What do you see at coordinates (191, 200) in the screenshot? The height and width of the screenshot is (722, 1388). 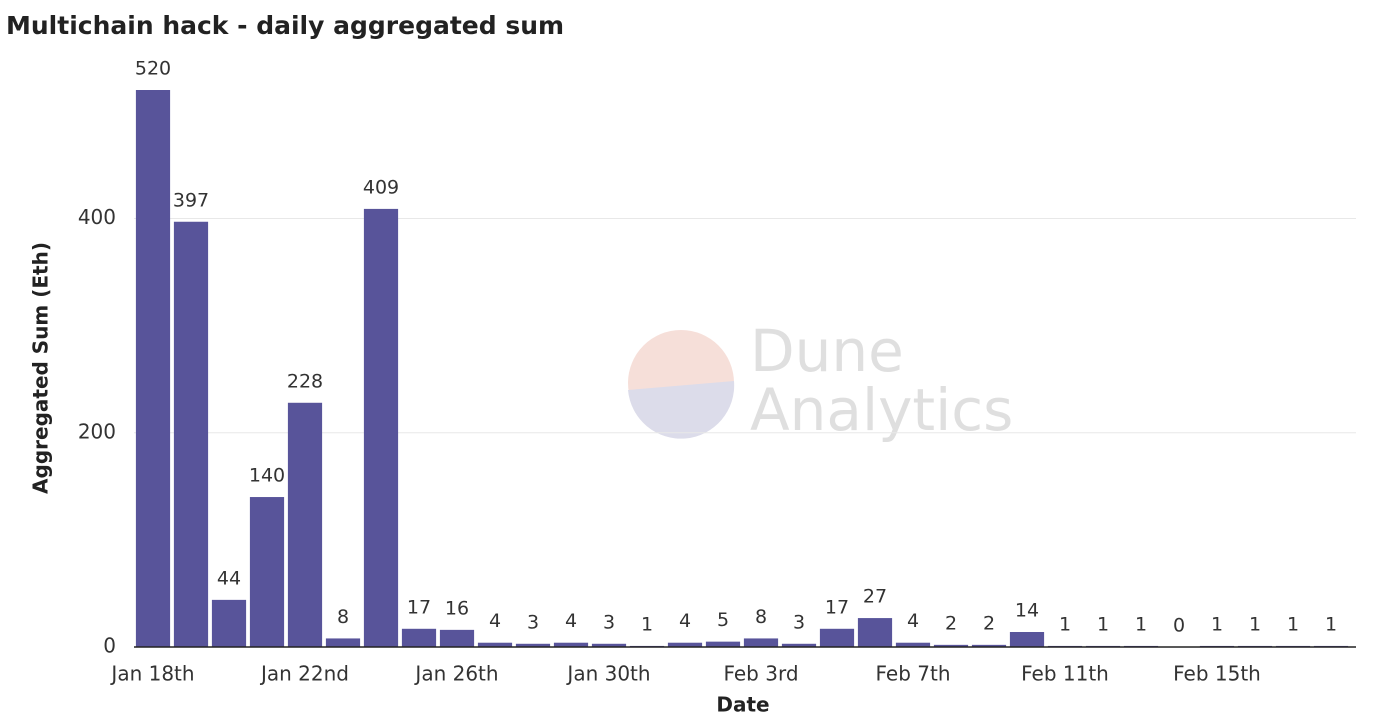 I see `value-label: 397` at bounding box center [191, 200].